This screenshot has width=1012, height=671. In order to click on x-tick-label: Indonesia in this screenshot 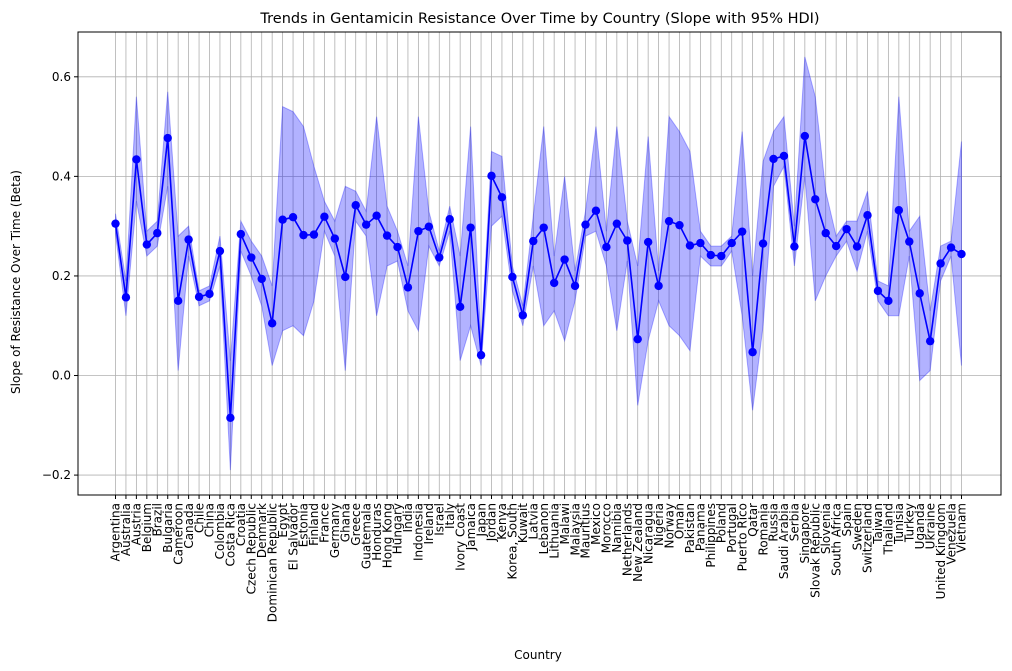, I will do `click(419, 532)`.